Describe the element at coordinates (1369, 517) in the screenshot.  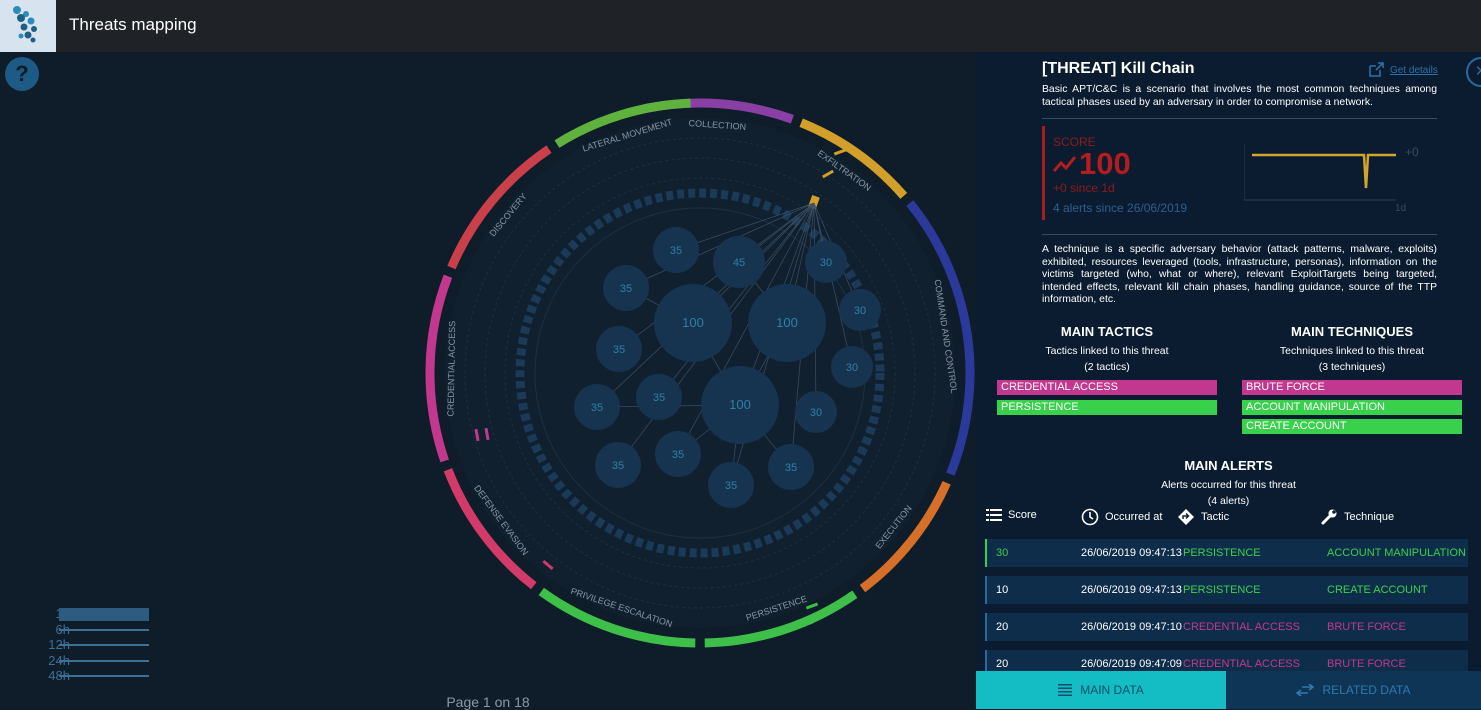
I see `technique-header-label: Technique` at that location.